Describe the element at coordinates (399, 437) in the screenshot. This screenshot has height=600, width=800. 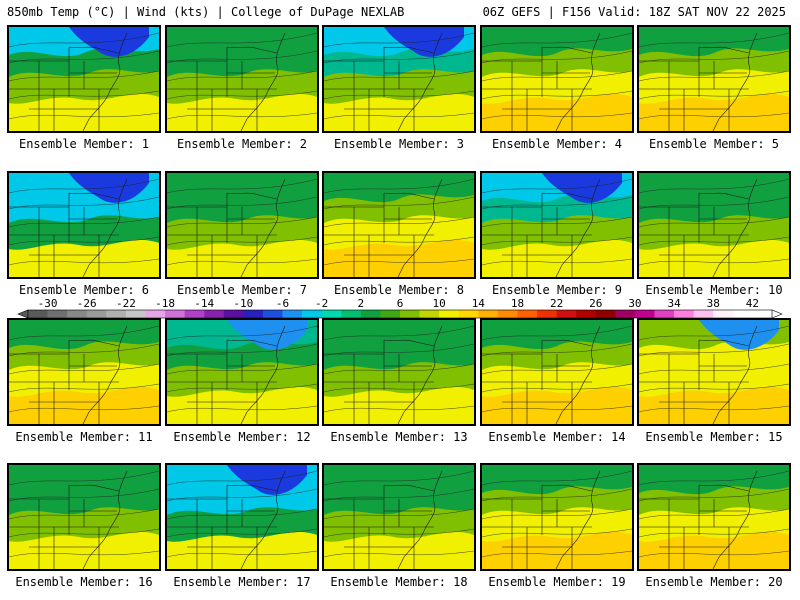
I see `ensemble-member-label: Ensemble Member: 13` at that location.